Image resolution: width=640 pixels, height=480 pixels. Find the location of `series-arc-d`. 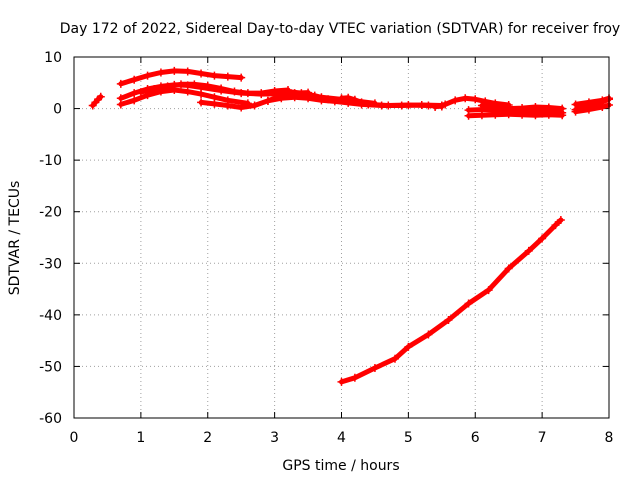

series-arc-d is located at coordinates (184, 97).